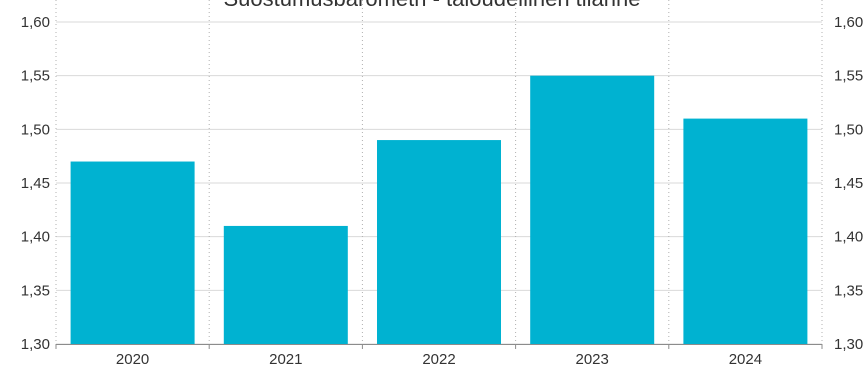 Image resolution: width=864 pixels, height=367 pixels. Describe the element at coordinates (848, 344) in the screenshot. I see `y-tick-label-right: 1,30` at that location.